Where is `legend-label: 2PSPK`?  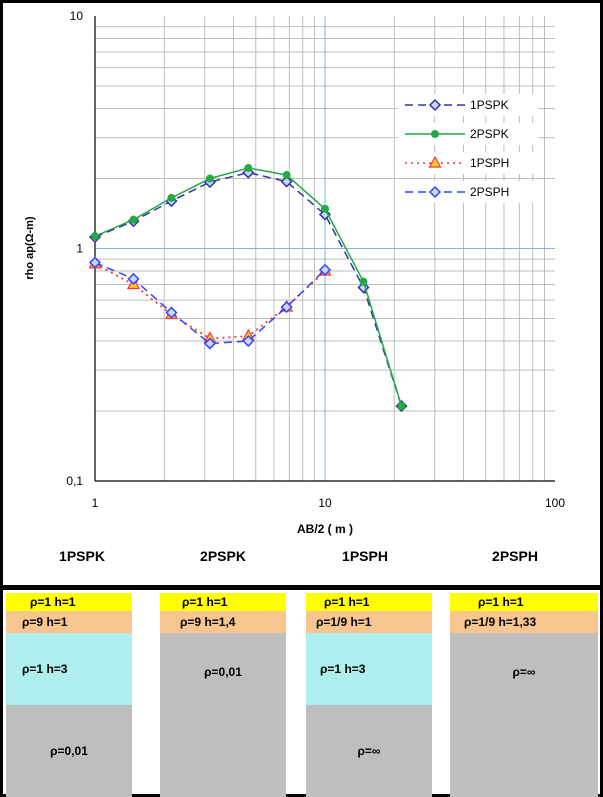
legend-label: 2PSPK is located at coordinates (489, 134).